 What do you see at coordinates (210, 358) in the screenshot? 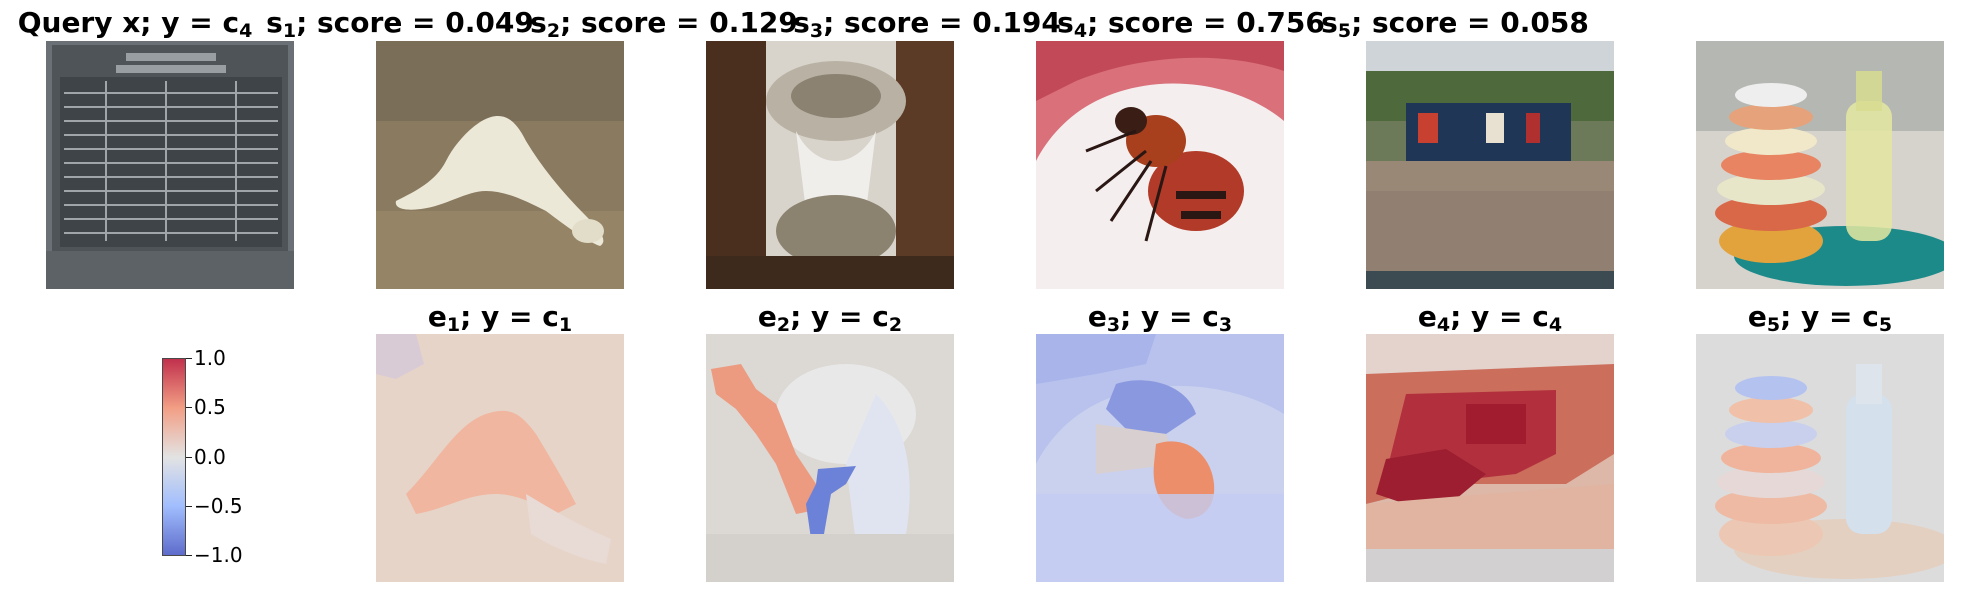
I see `colorbar-tick-label: 1.0` at bounding box center [210, 358].